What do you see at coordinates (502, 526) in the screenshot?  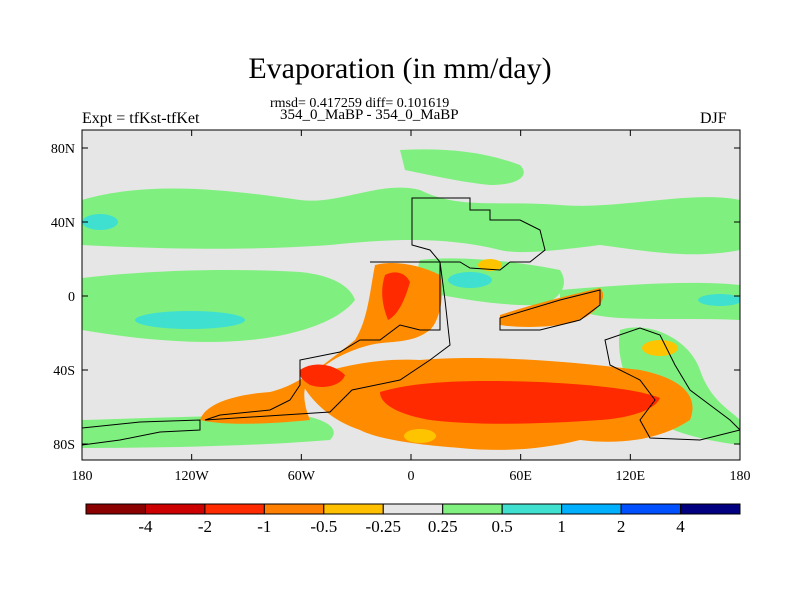 I see `colorbar-label: 0.5` at bounding box center [502, 526].